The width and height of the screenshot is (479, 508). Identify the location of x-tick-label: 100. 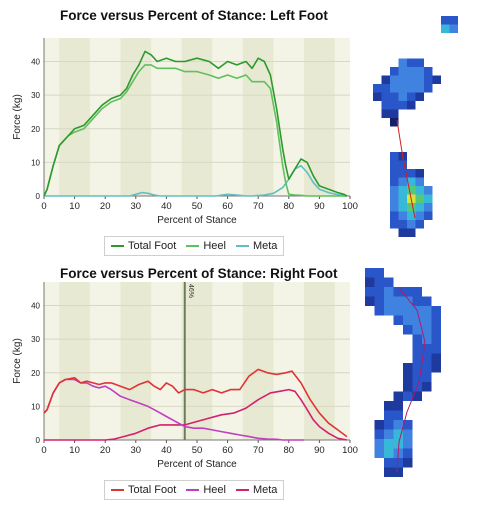
(350, 206).